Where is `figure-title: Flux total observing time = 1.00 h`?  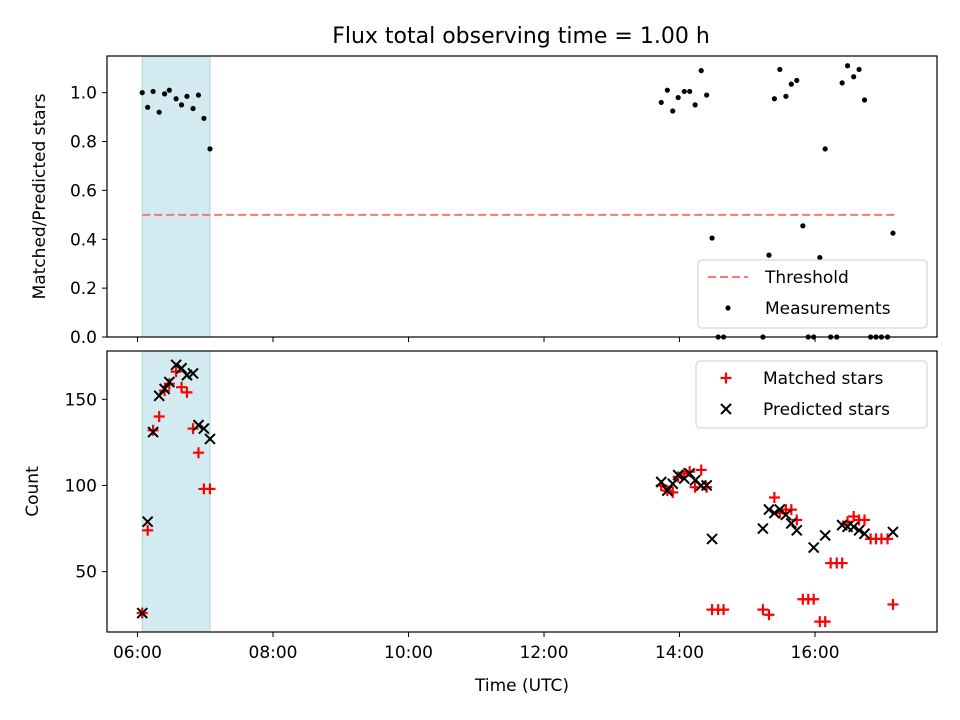
figure-title: Flux total observing time = 1.00 h is located at coordinates (521, 36).